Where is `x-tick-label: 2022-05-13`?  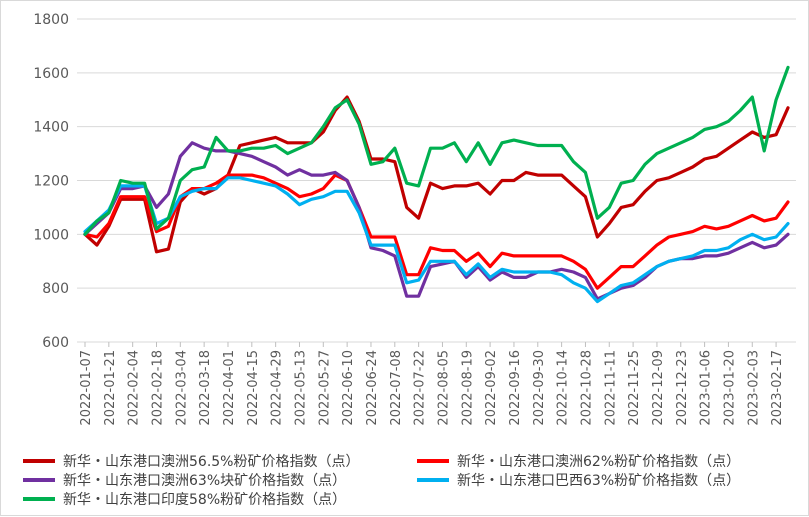 x-tick-label: 2022-05-13 is located at coordinates (300, 388).